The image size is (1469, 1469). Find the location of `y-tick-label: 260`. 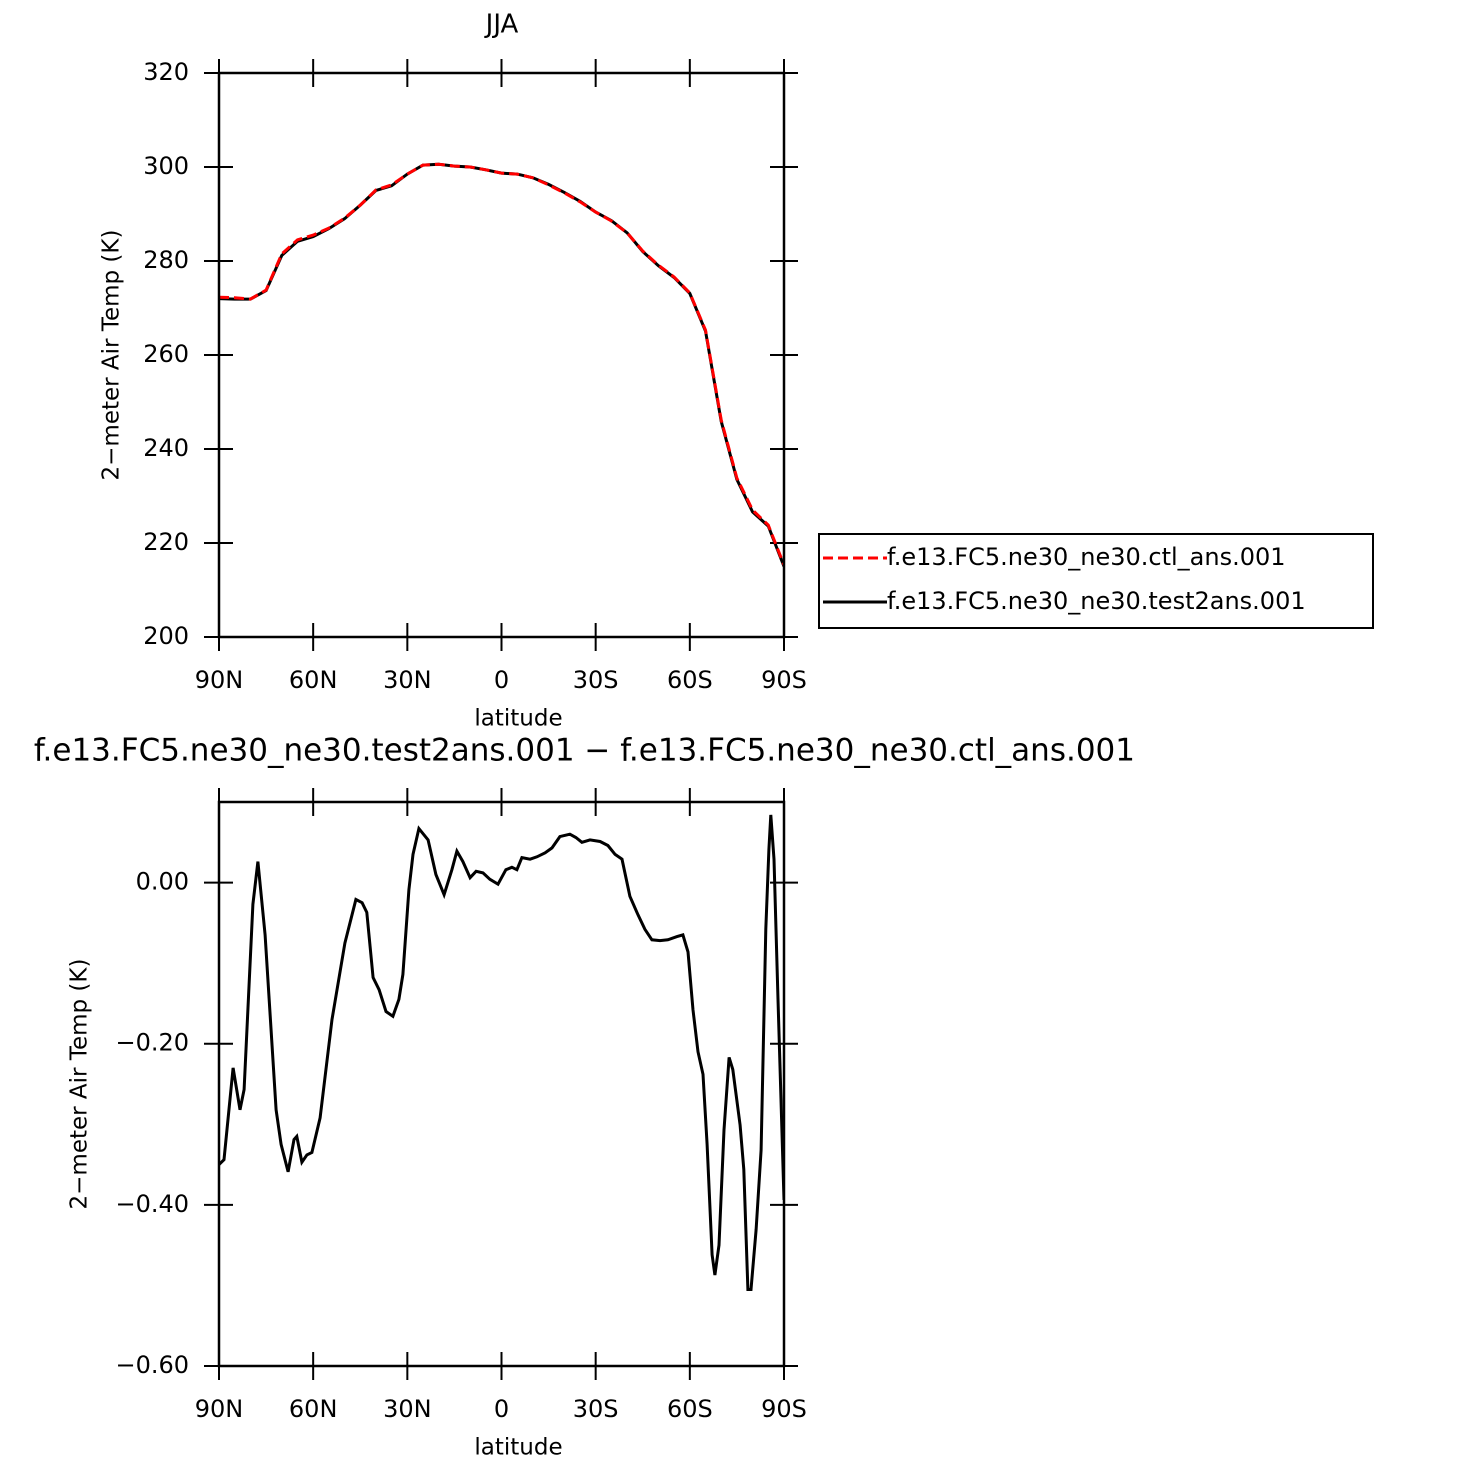

y-tick-label: 260 is located at coordinates (166, 354).